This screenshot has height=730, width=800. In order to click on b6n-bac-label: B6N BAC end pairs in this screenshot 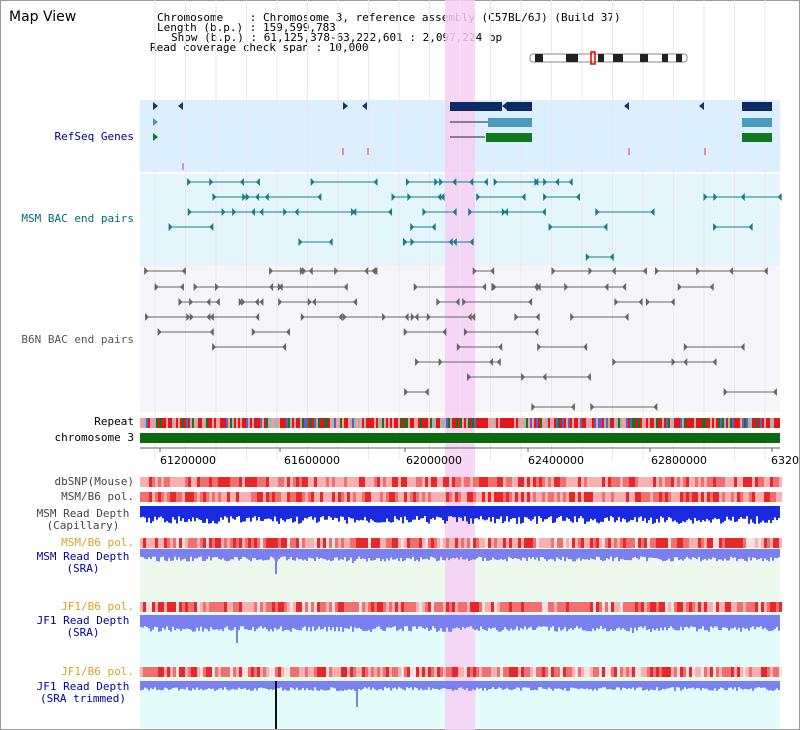, I will do `click(77, 339)`.